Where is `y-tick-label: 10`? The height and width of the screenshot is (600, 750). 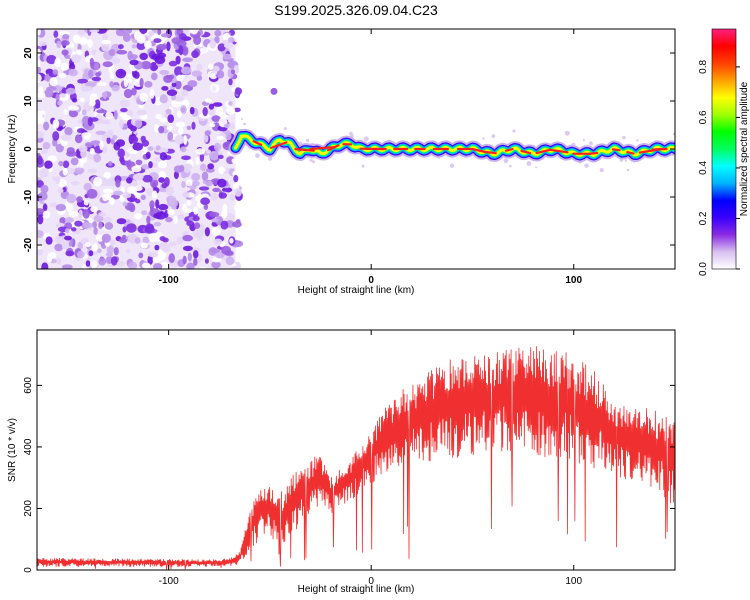
y-tick-label: 10 is located at coordinates (28, 101).